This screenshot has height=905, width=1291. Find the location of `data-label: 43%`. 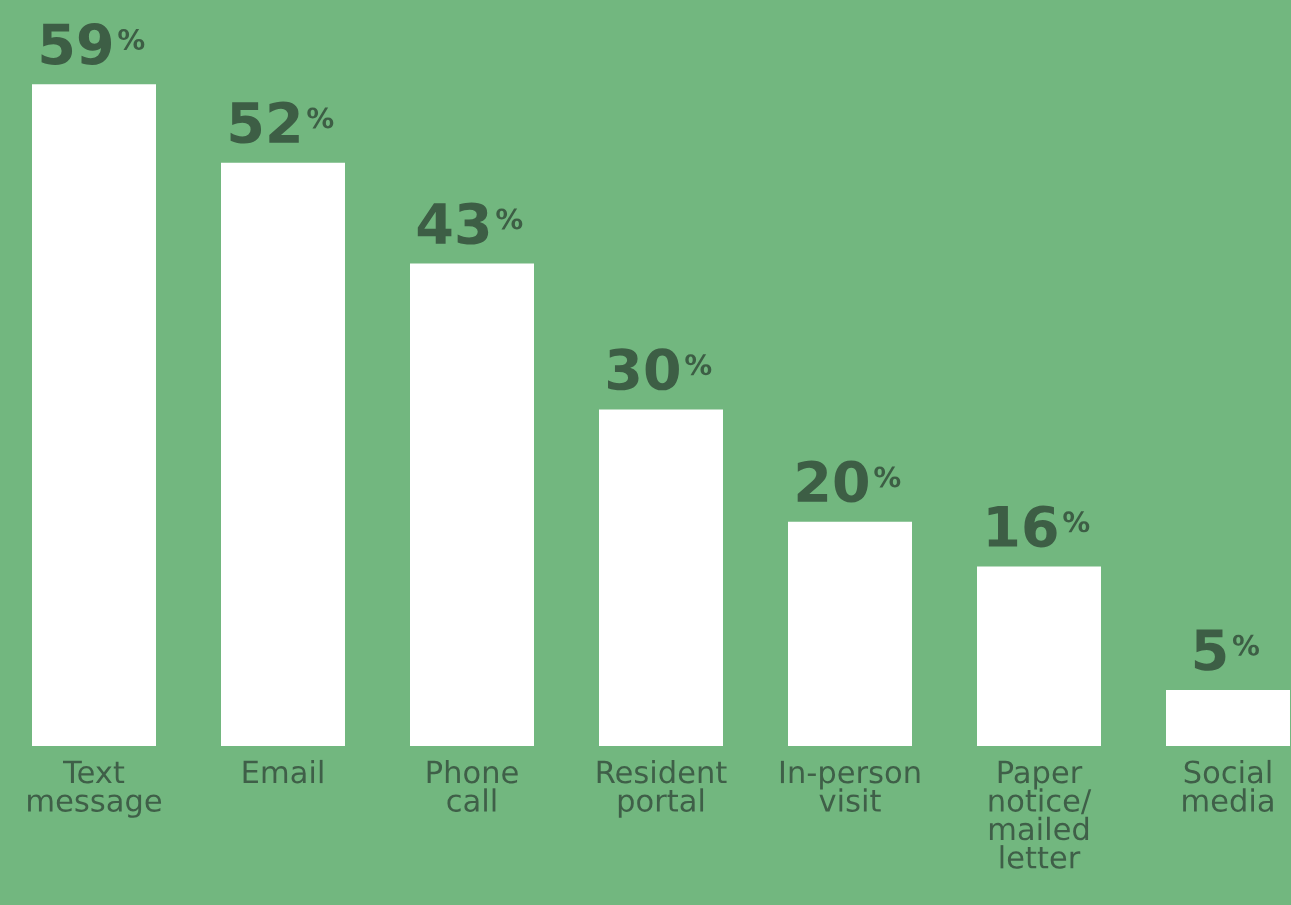

data-label: 43% is located at coordinates (470, 223).